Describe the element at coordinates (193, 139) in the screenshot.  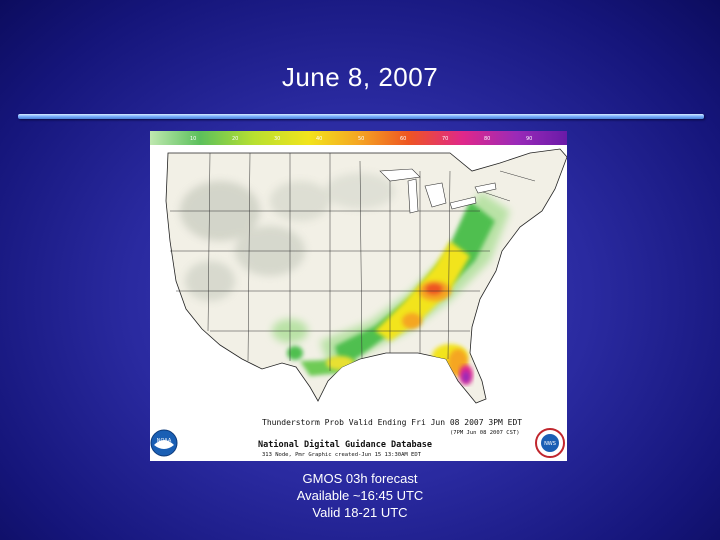
I see `scale-label: 10` at that location.